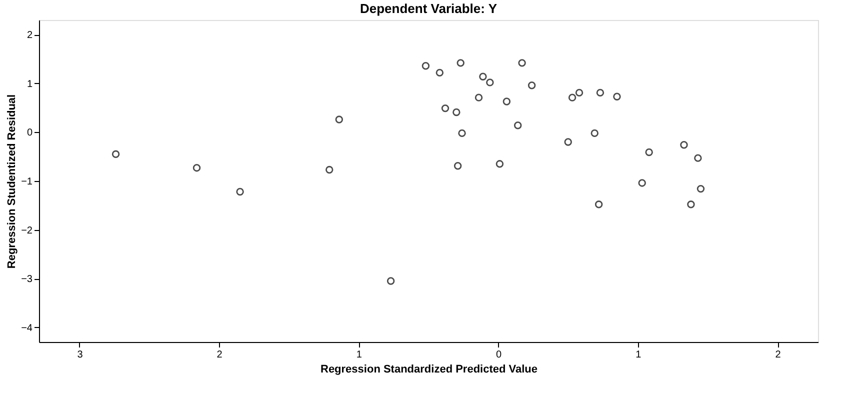 This screenshot has height=415, width=849. What do you see at coordinates (29, 84) in the screenshot?
I see `y-tick-label: 1` at bounding box center [29, 84].